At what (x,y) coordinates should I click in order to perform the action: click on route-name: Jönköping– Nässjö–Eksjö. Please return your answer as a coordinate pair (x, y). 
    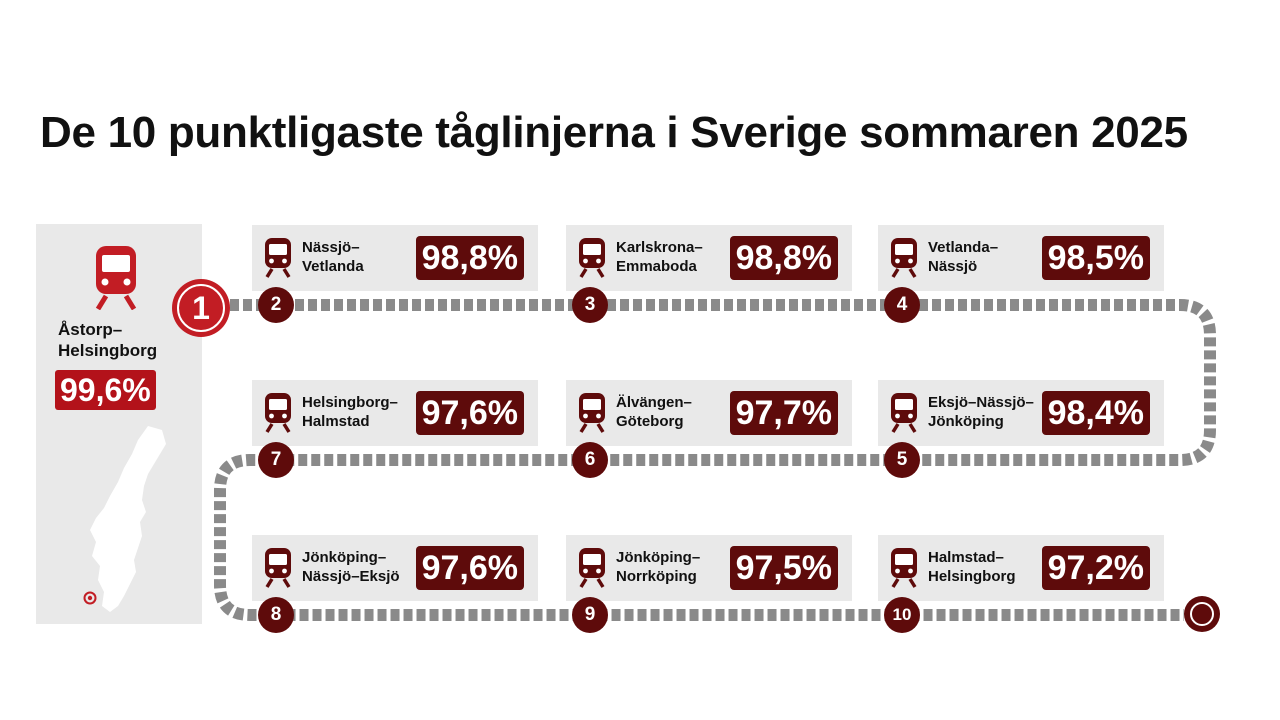
    Looking at the image, I should click on (362, 567).